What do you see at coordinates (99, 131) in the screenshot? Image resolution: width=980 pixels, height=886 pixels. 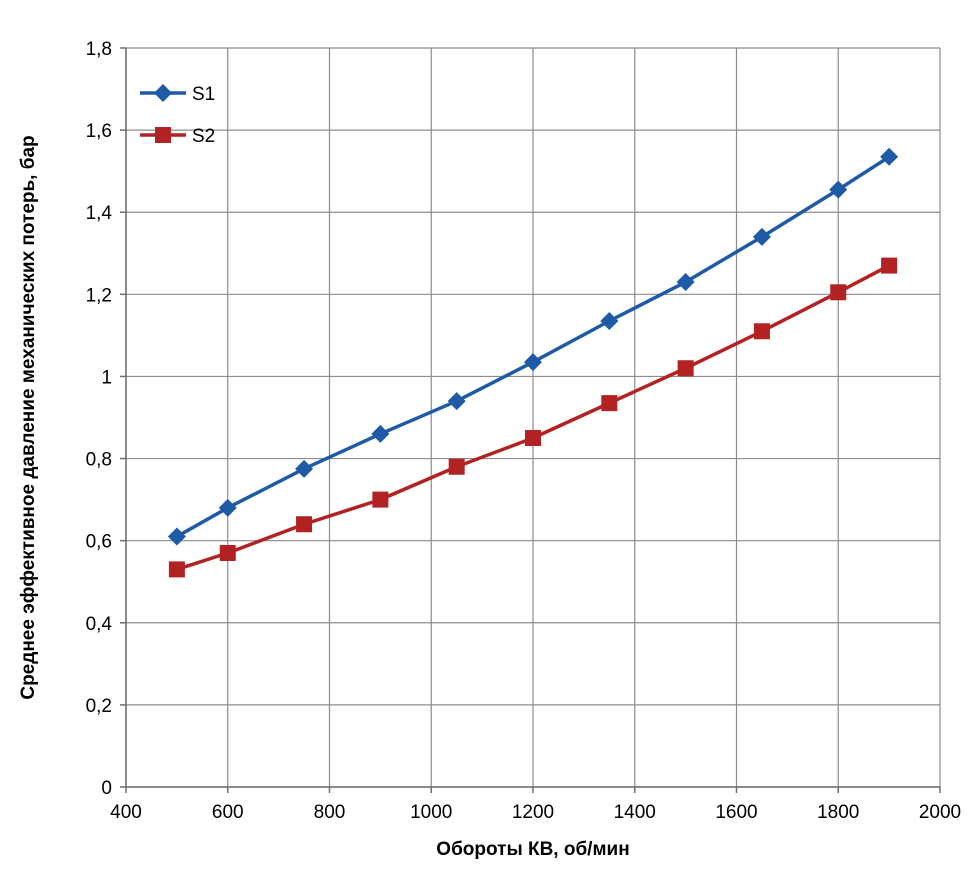 I see `y-tick-label: 1,6` at bounding box center [99, 131].